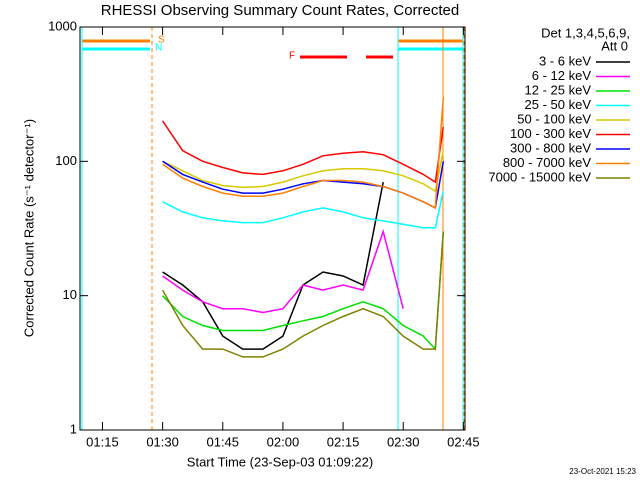 The image size is (640, 480). I want to click on legend-label: 6 - 12 keV, so click(562, 75).